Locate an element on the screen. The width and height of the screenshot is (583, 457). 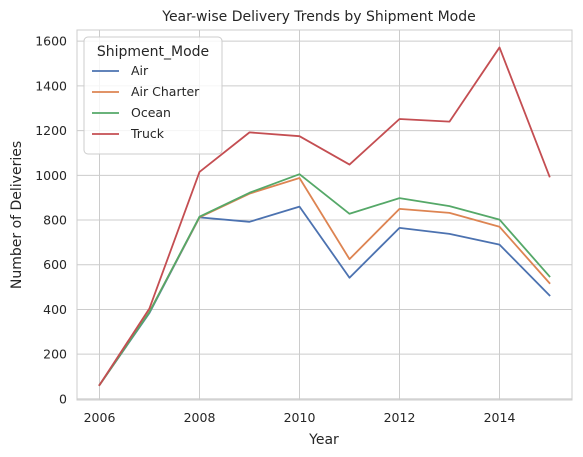
legend-items: Air Air Charter Ocean Truck is located at coordinates (146, 102).